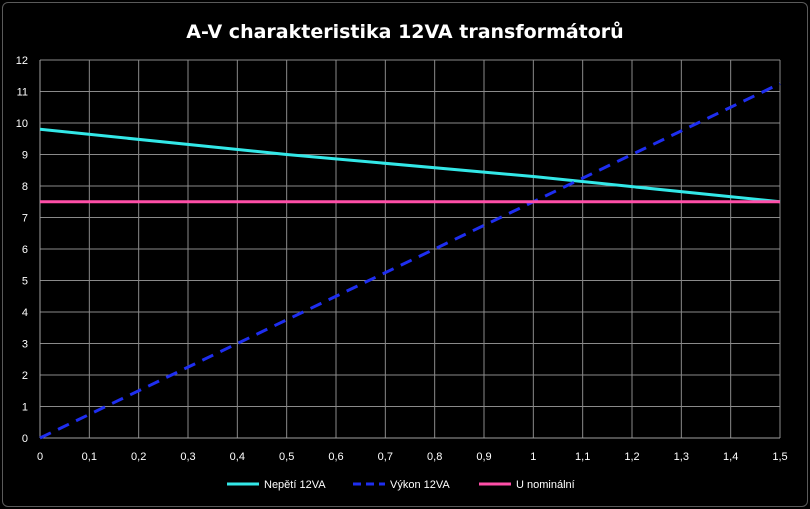  Describe the element at coordinates (730, 457) in the screenshot. I see `x-tick-label: 1,4` at that location.